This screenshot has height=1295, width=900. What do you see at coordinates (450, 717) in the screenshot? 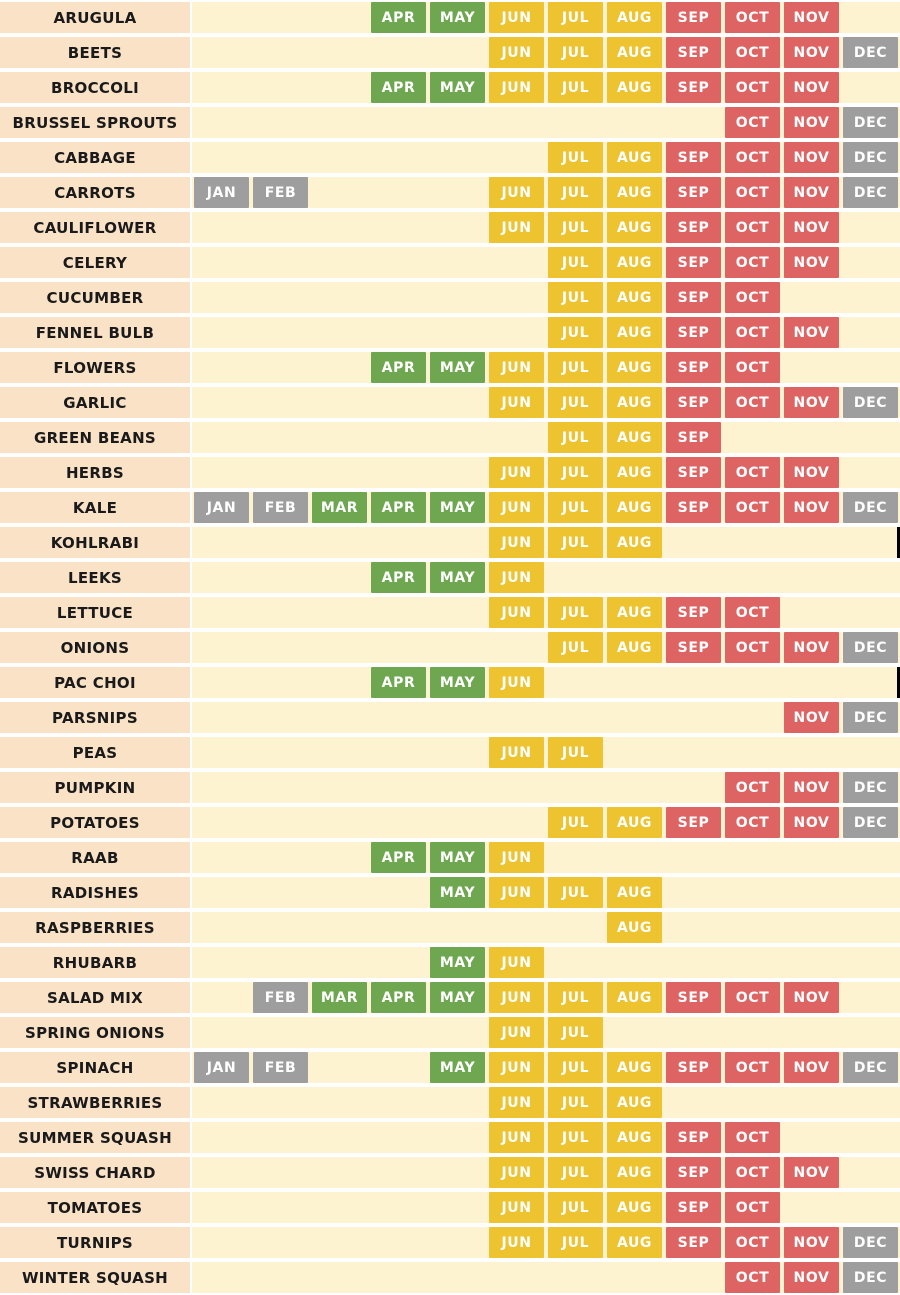
I see `crop-row: PARSNIPS NOV DEC` at bounding box center [450, 717].